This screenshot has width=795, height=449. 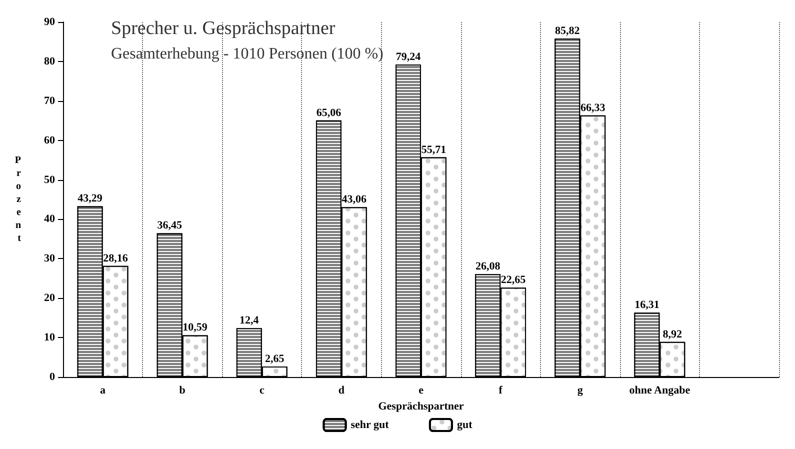 What do you see at coordinates (50, 219) in the screenshot?
I see `y-tick-label: 40` at bounding box center [50, 219].